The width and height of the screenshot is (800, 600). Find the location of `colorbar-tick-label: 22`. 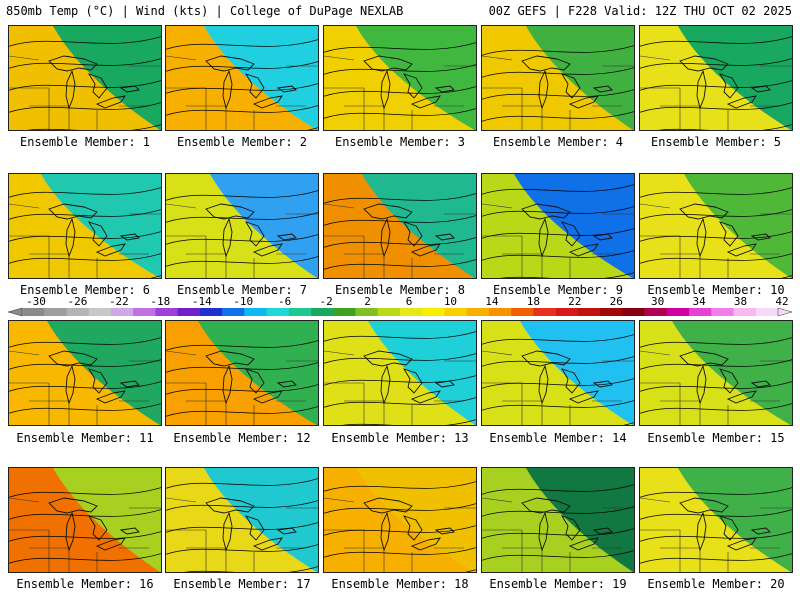

colorbar-tick-label: 22 is located at coordinates (574, 301).